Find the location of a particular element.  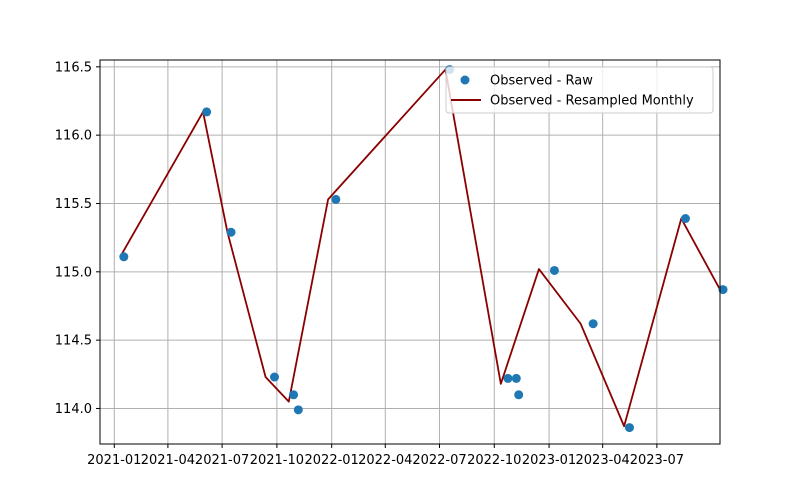

x-tick-label: 2021-10 is located at coordinates (277, 460).